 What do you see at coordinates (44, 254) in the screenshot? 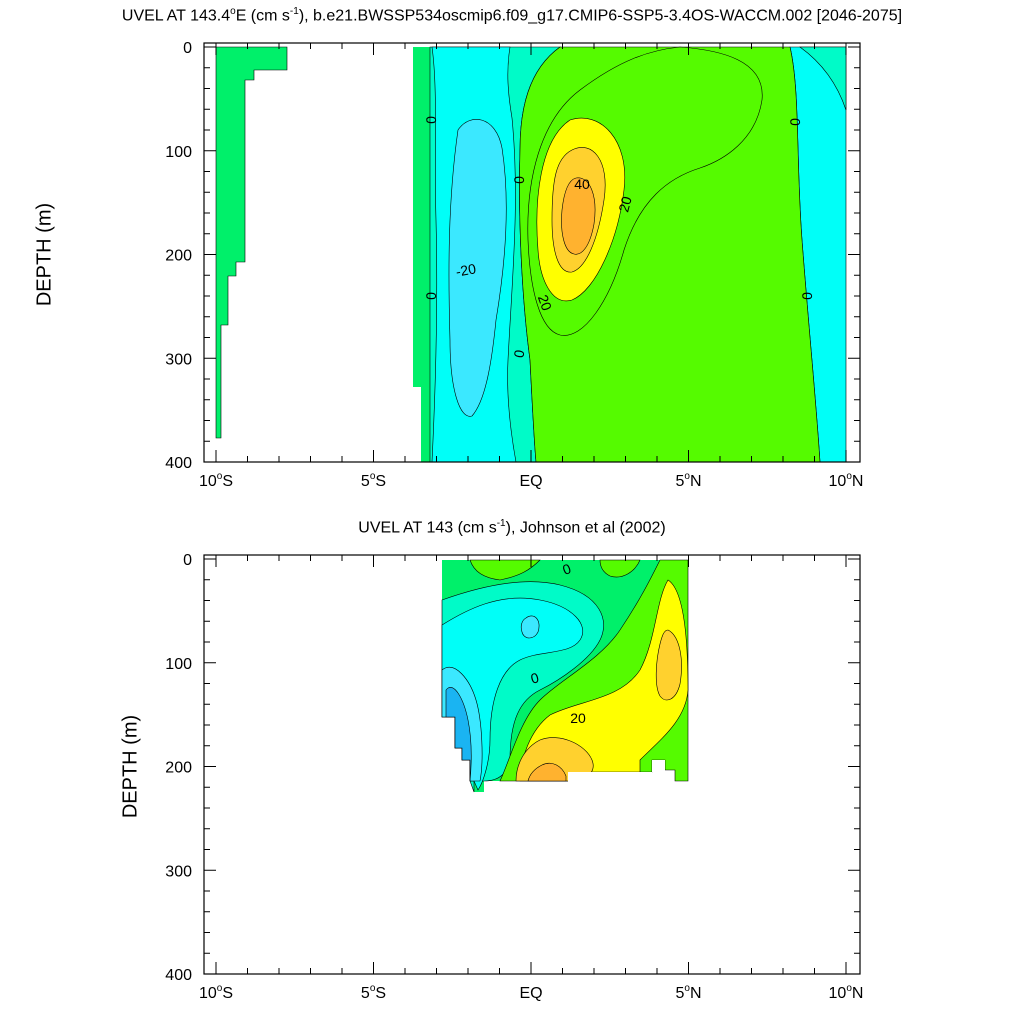
I see `top-y-axis-label: DEPTH (m)` at bounding box center [44, 254].